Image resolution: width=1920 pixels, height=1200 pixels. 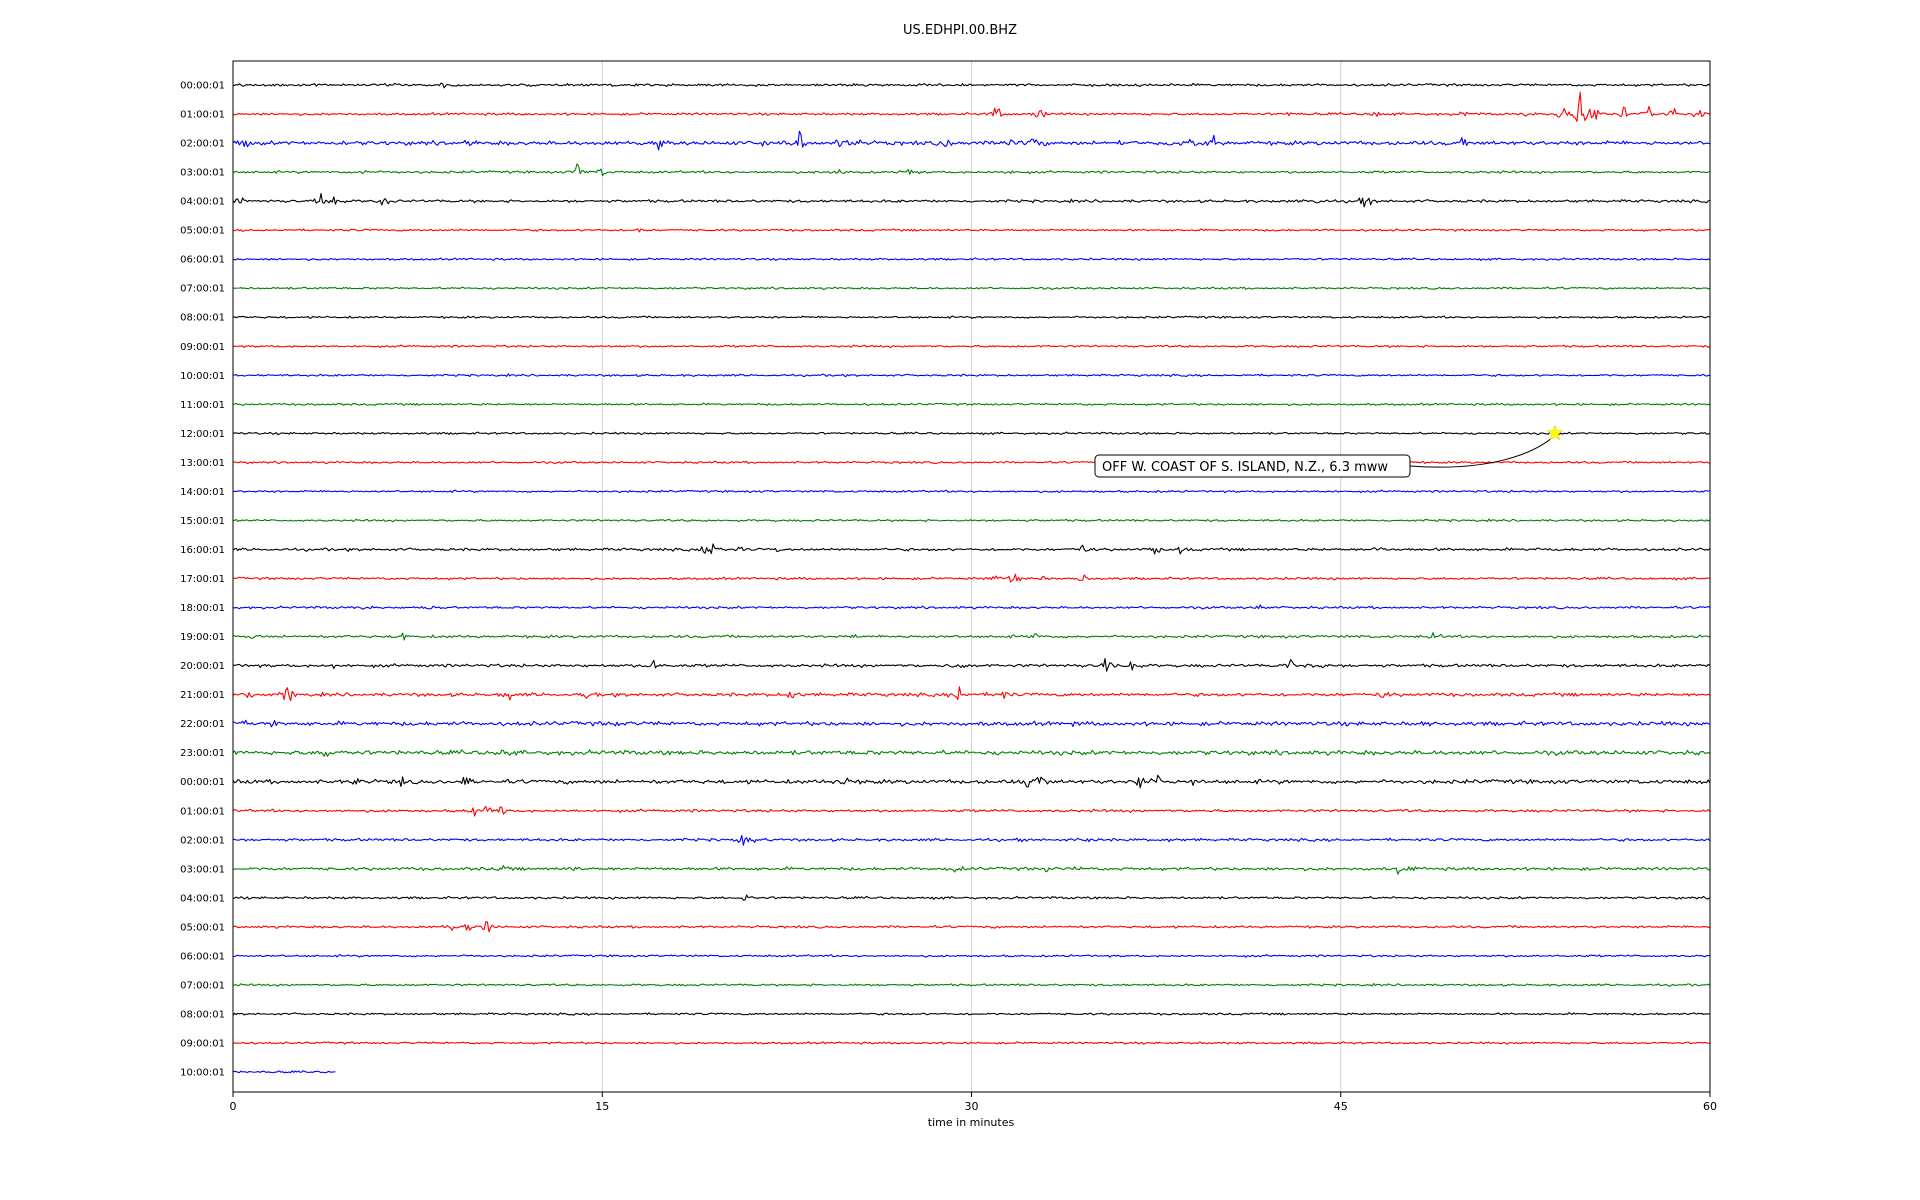 What do you see at coordinates (202, 1014) in the screenshot?
I see `row-label-32: 08:00:01` at bounding box center [202, 1014].